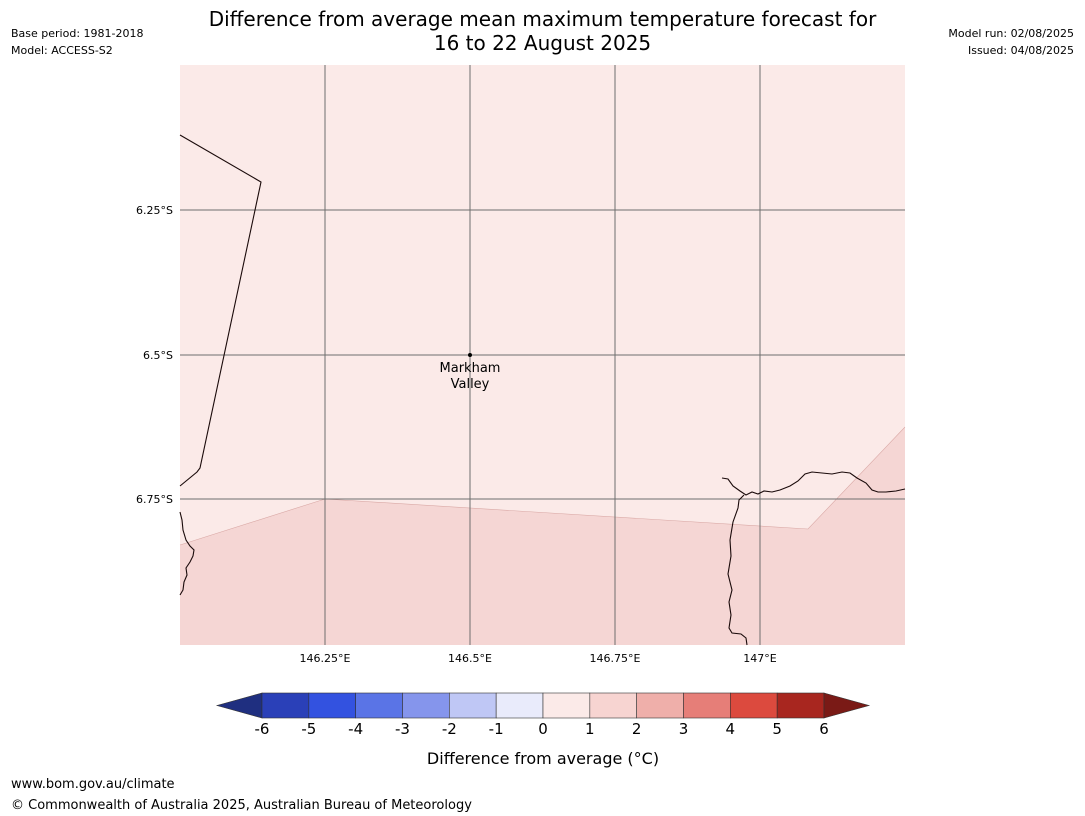 This screenshot has height=816, width=1085. I want to click on colorbar-label: Difference from average (°C), so click(543, 758).